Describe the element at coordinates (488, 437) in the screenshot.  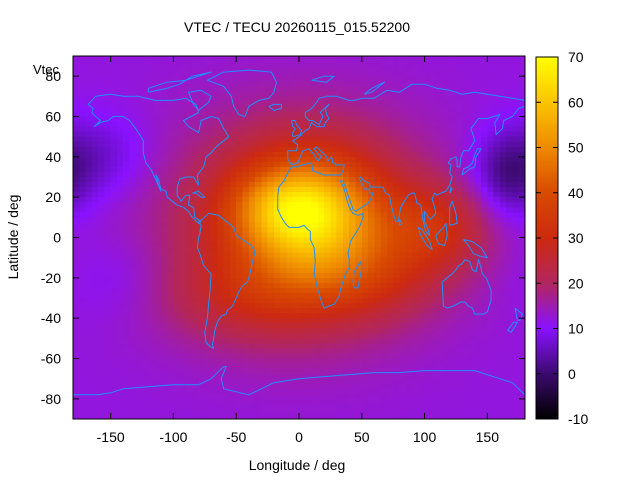
I see `x-tick-label: 150` at that location.